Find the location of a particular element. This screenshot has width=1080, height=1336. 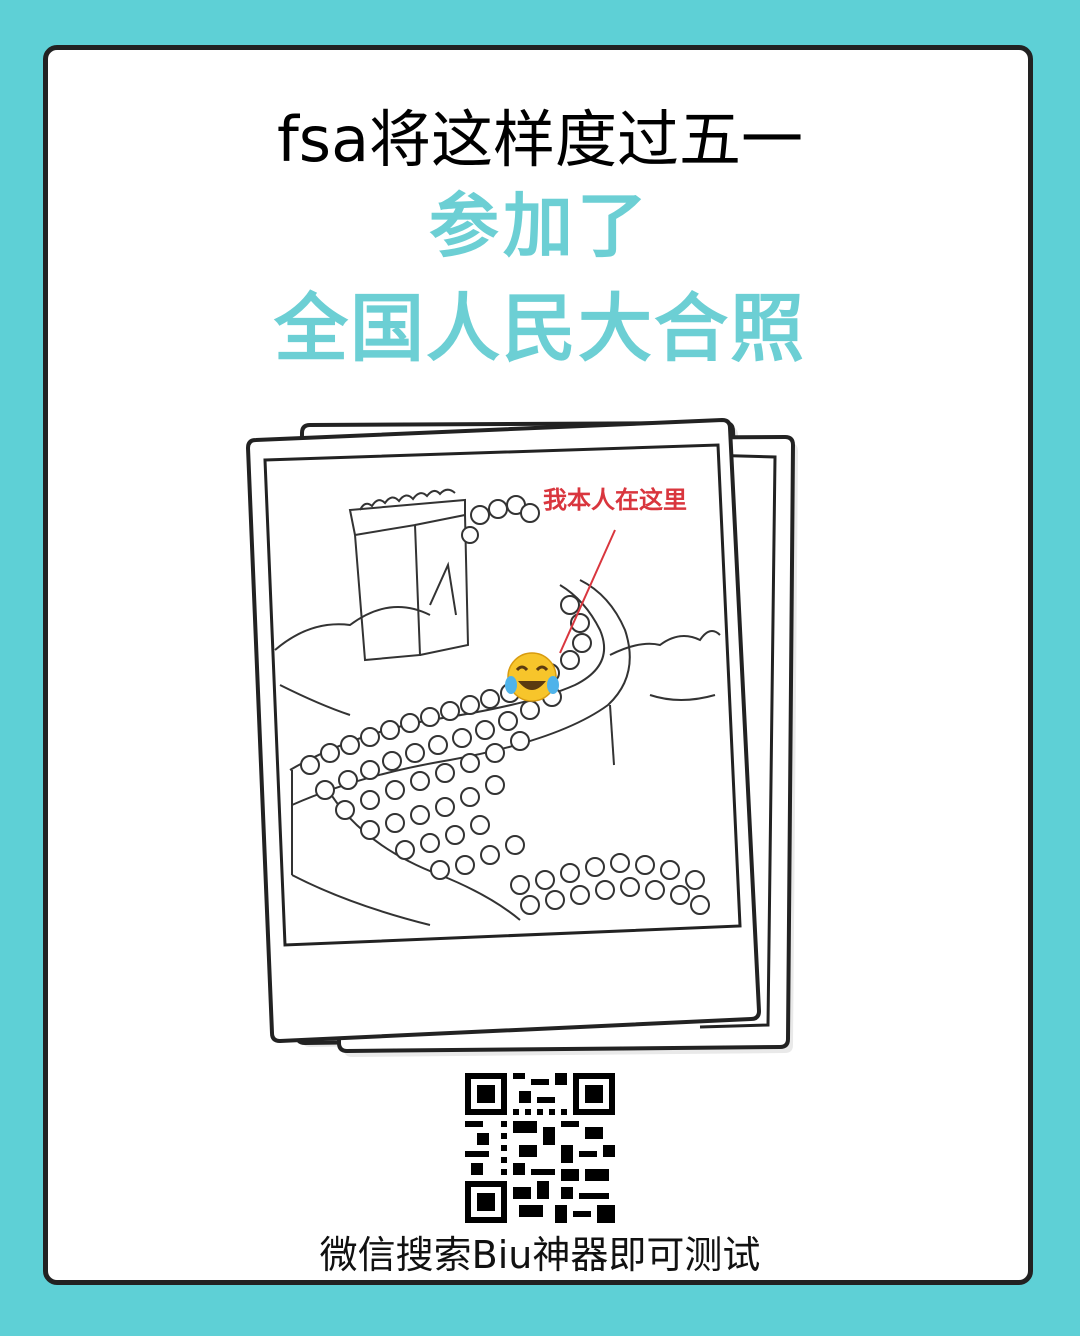

footer-instruction: 微信搜索Biu神器即可测试 is located at coordinates (540, 1255).